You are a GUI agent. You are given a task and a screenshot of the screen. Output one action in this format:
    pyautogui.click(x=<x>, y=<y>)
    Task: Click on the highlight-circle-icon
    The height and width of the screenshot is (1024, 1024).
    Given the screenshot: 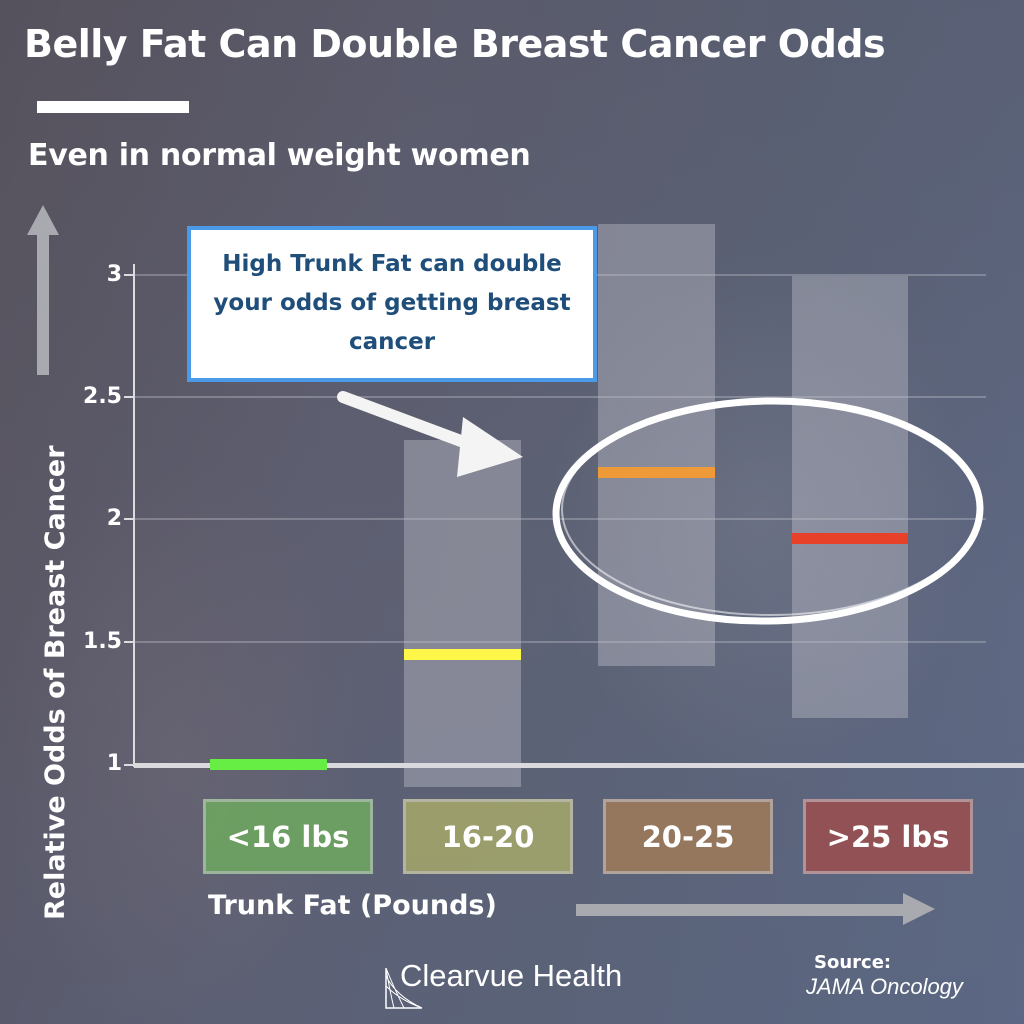 What is the action you would take?
    pyautogui.click(x=768, y=511)
    